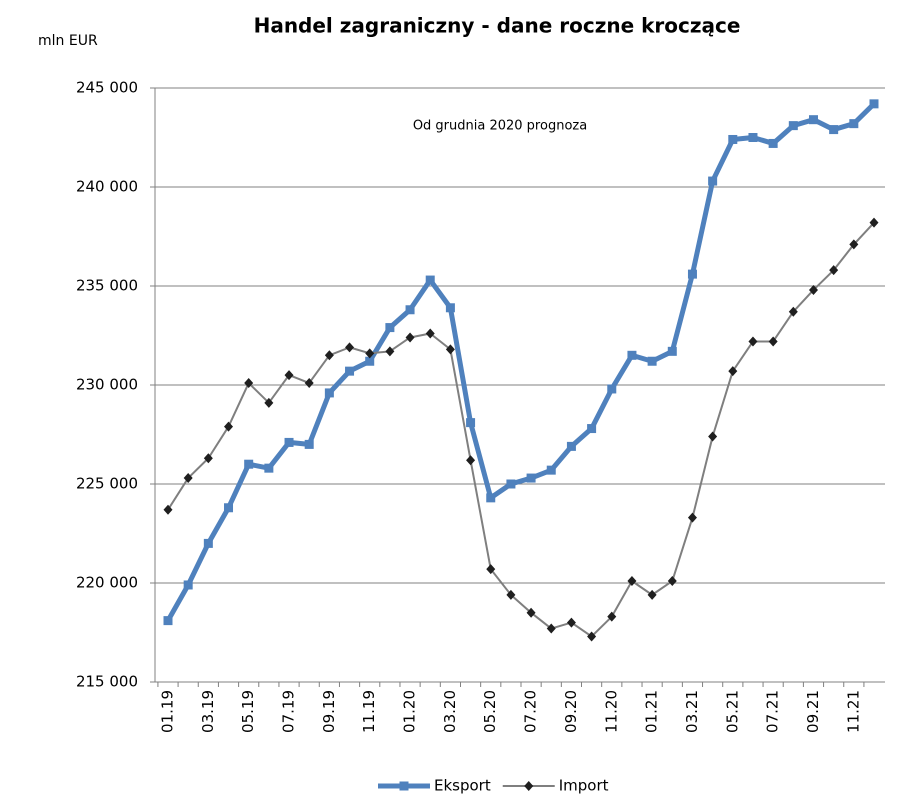 This screenshot has width=900, height=794. I want to click on y-tick-label: 215 000, so click(107, 682).